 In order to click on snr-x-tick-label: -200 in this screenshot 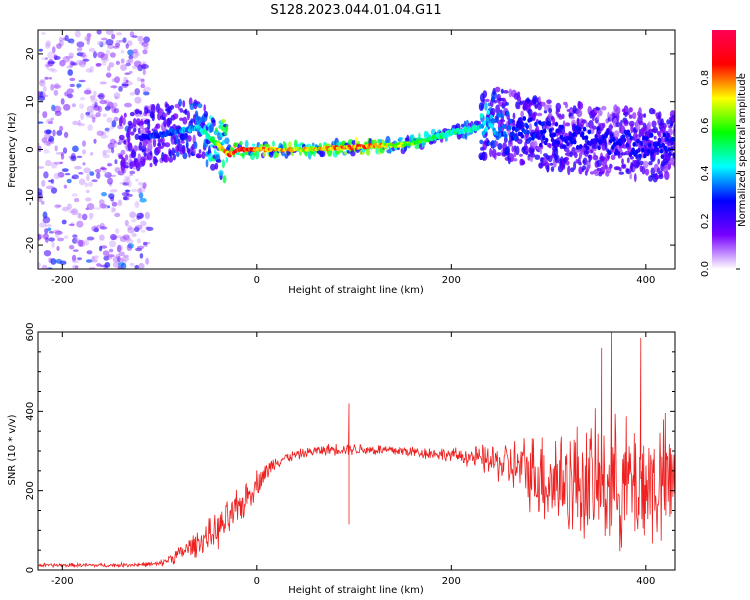, I will do `click(62, 581)`.